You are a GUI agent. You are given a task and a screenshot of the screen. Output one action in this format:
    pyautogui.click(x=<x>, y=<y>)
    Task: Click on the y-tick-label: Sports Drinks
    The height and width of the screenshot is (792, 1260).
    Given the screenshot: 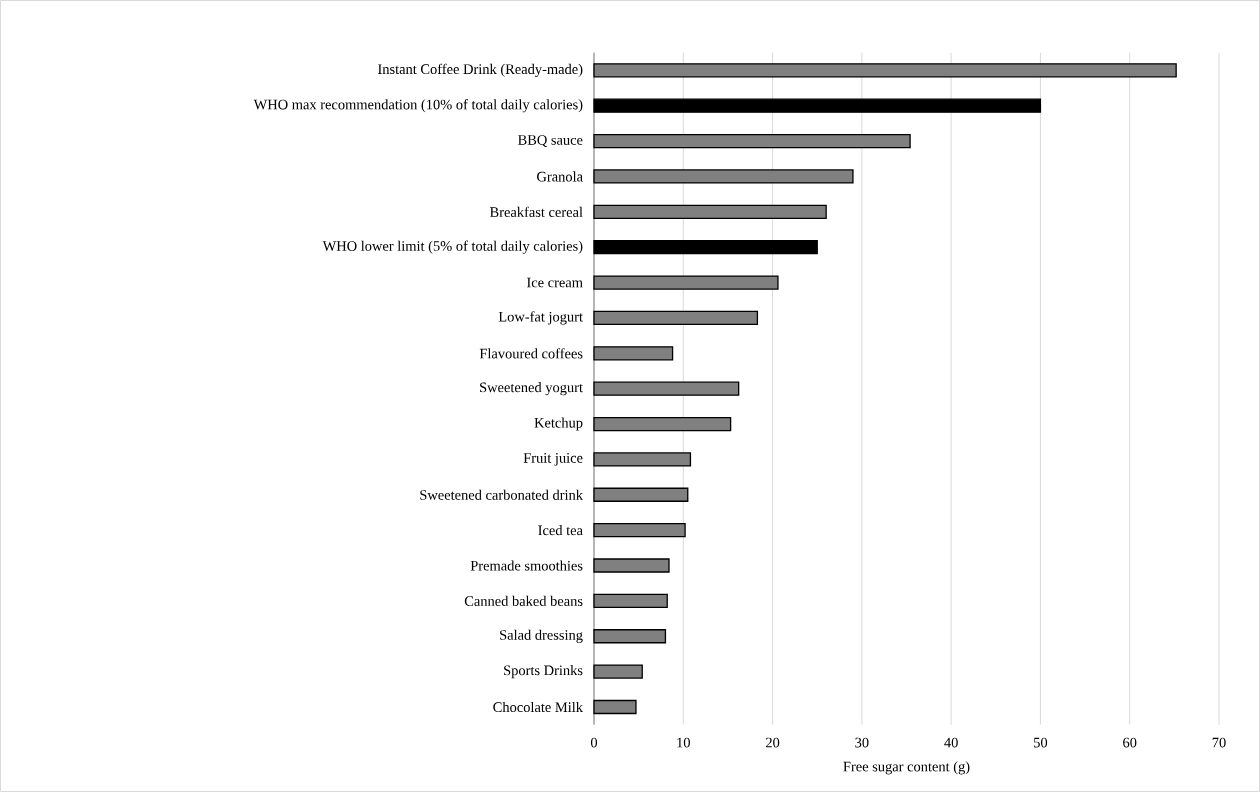 What is the action you would take?
    pyautogui.click(x=543, y=672)
    